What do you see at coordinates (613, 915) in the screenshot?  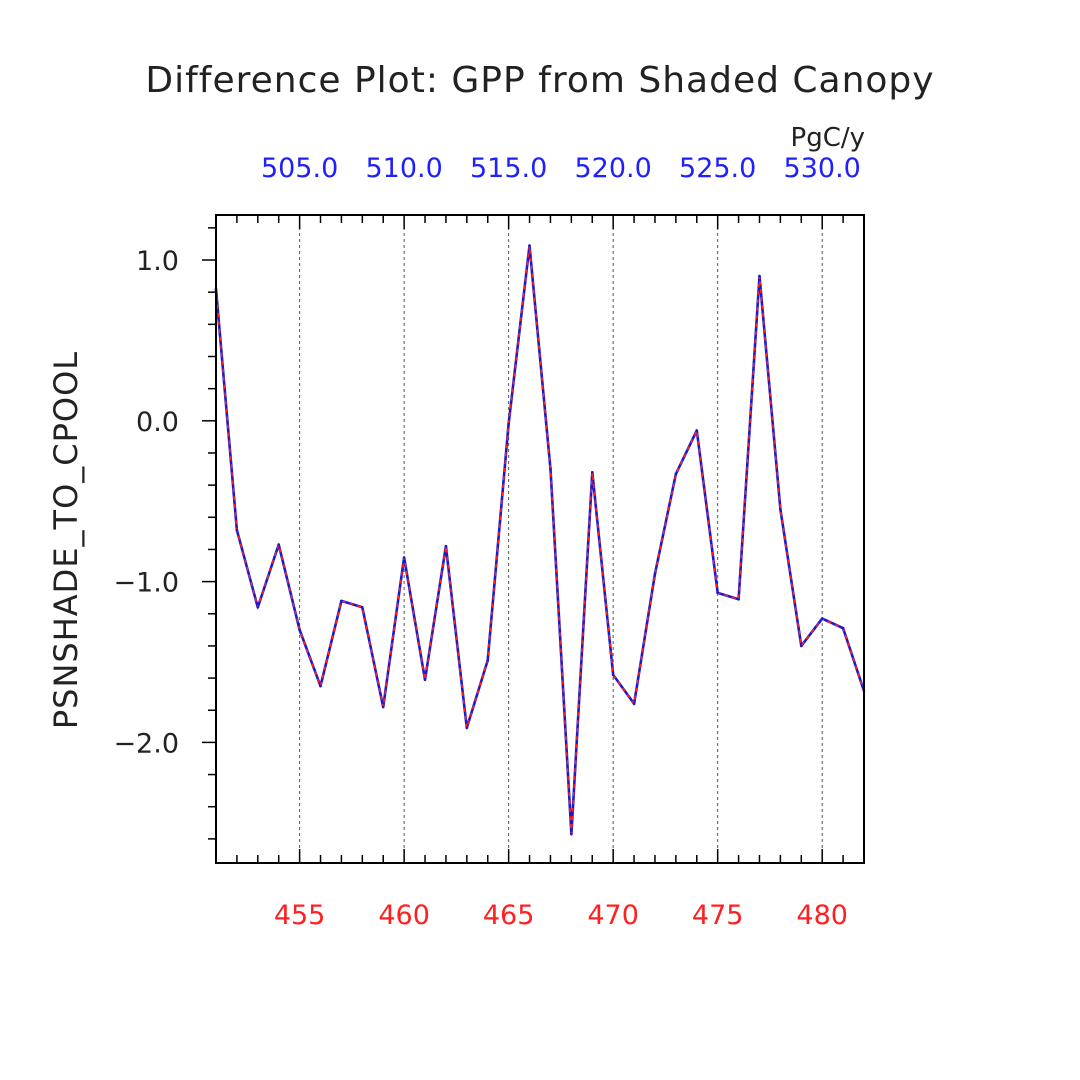 I see `x-tick-label-bottom: 470` at bounding box center [613, 915].